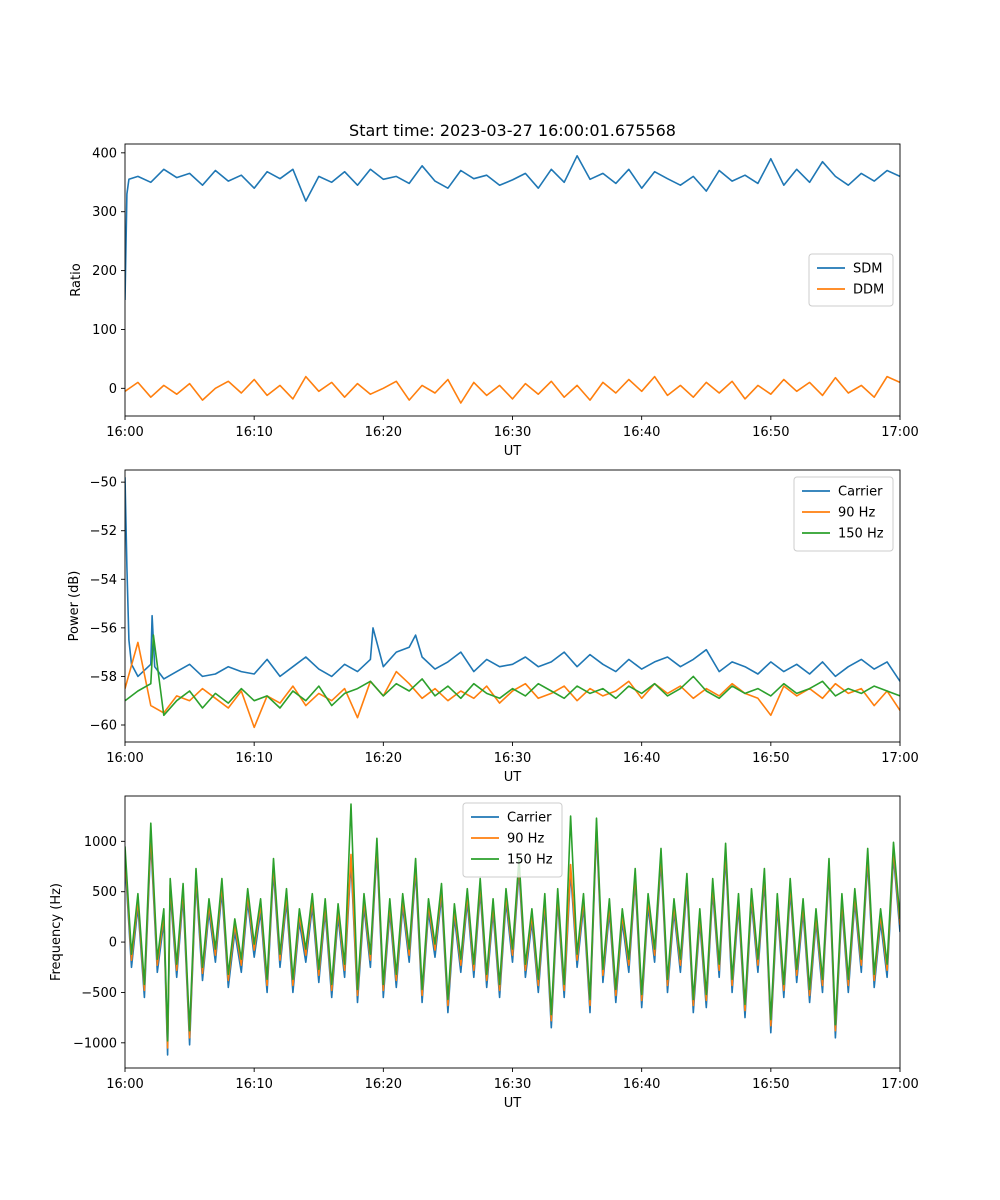  I want to click on legend: SDM DDM, so click(851, 280).